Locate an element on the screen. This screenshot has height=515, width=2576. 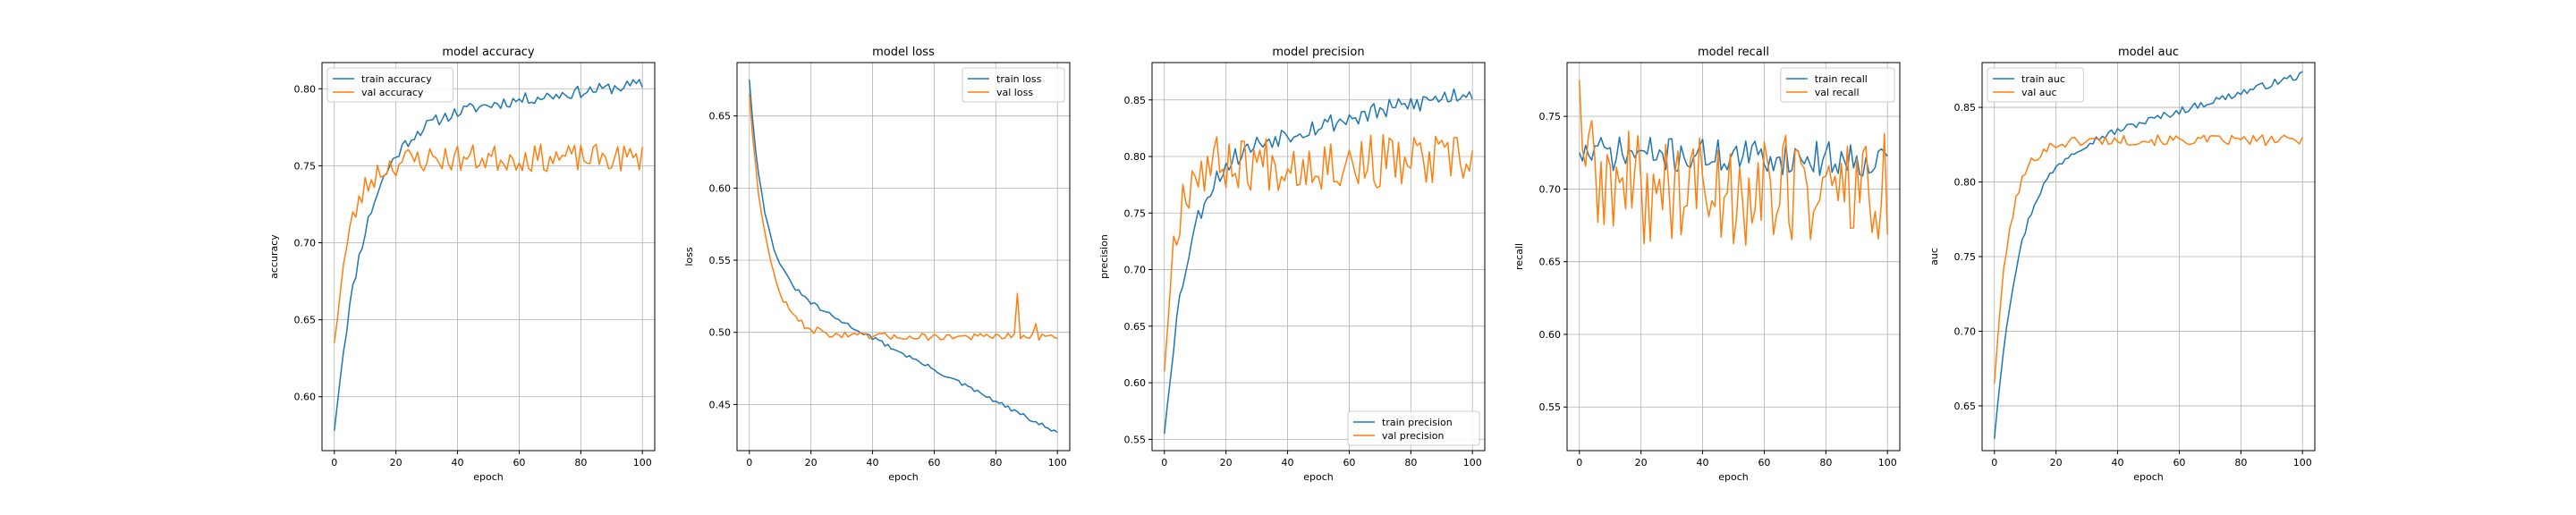
chart-title: model auc is located at coordinates (2148, 52).